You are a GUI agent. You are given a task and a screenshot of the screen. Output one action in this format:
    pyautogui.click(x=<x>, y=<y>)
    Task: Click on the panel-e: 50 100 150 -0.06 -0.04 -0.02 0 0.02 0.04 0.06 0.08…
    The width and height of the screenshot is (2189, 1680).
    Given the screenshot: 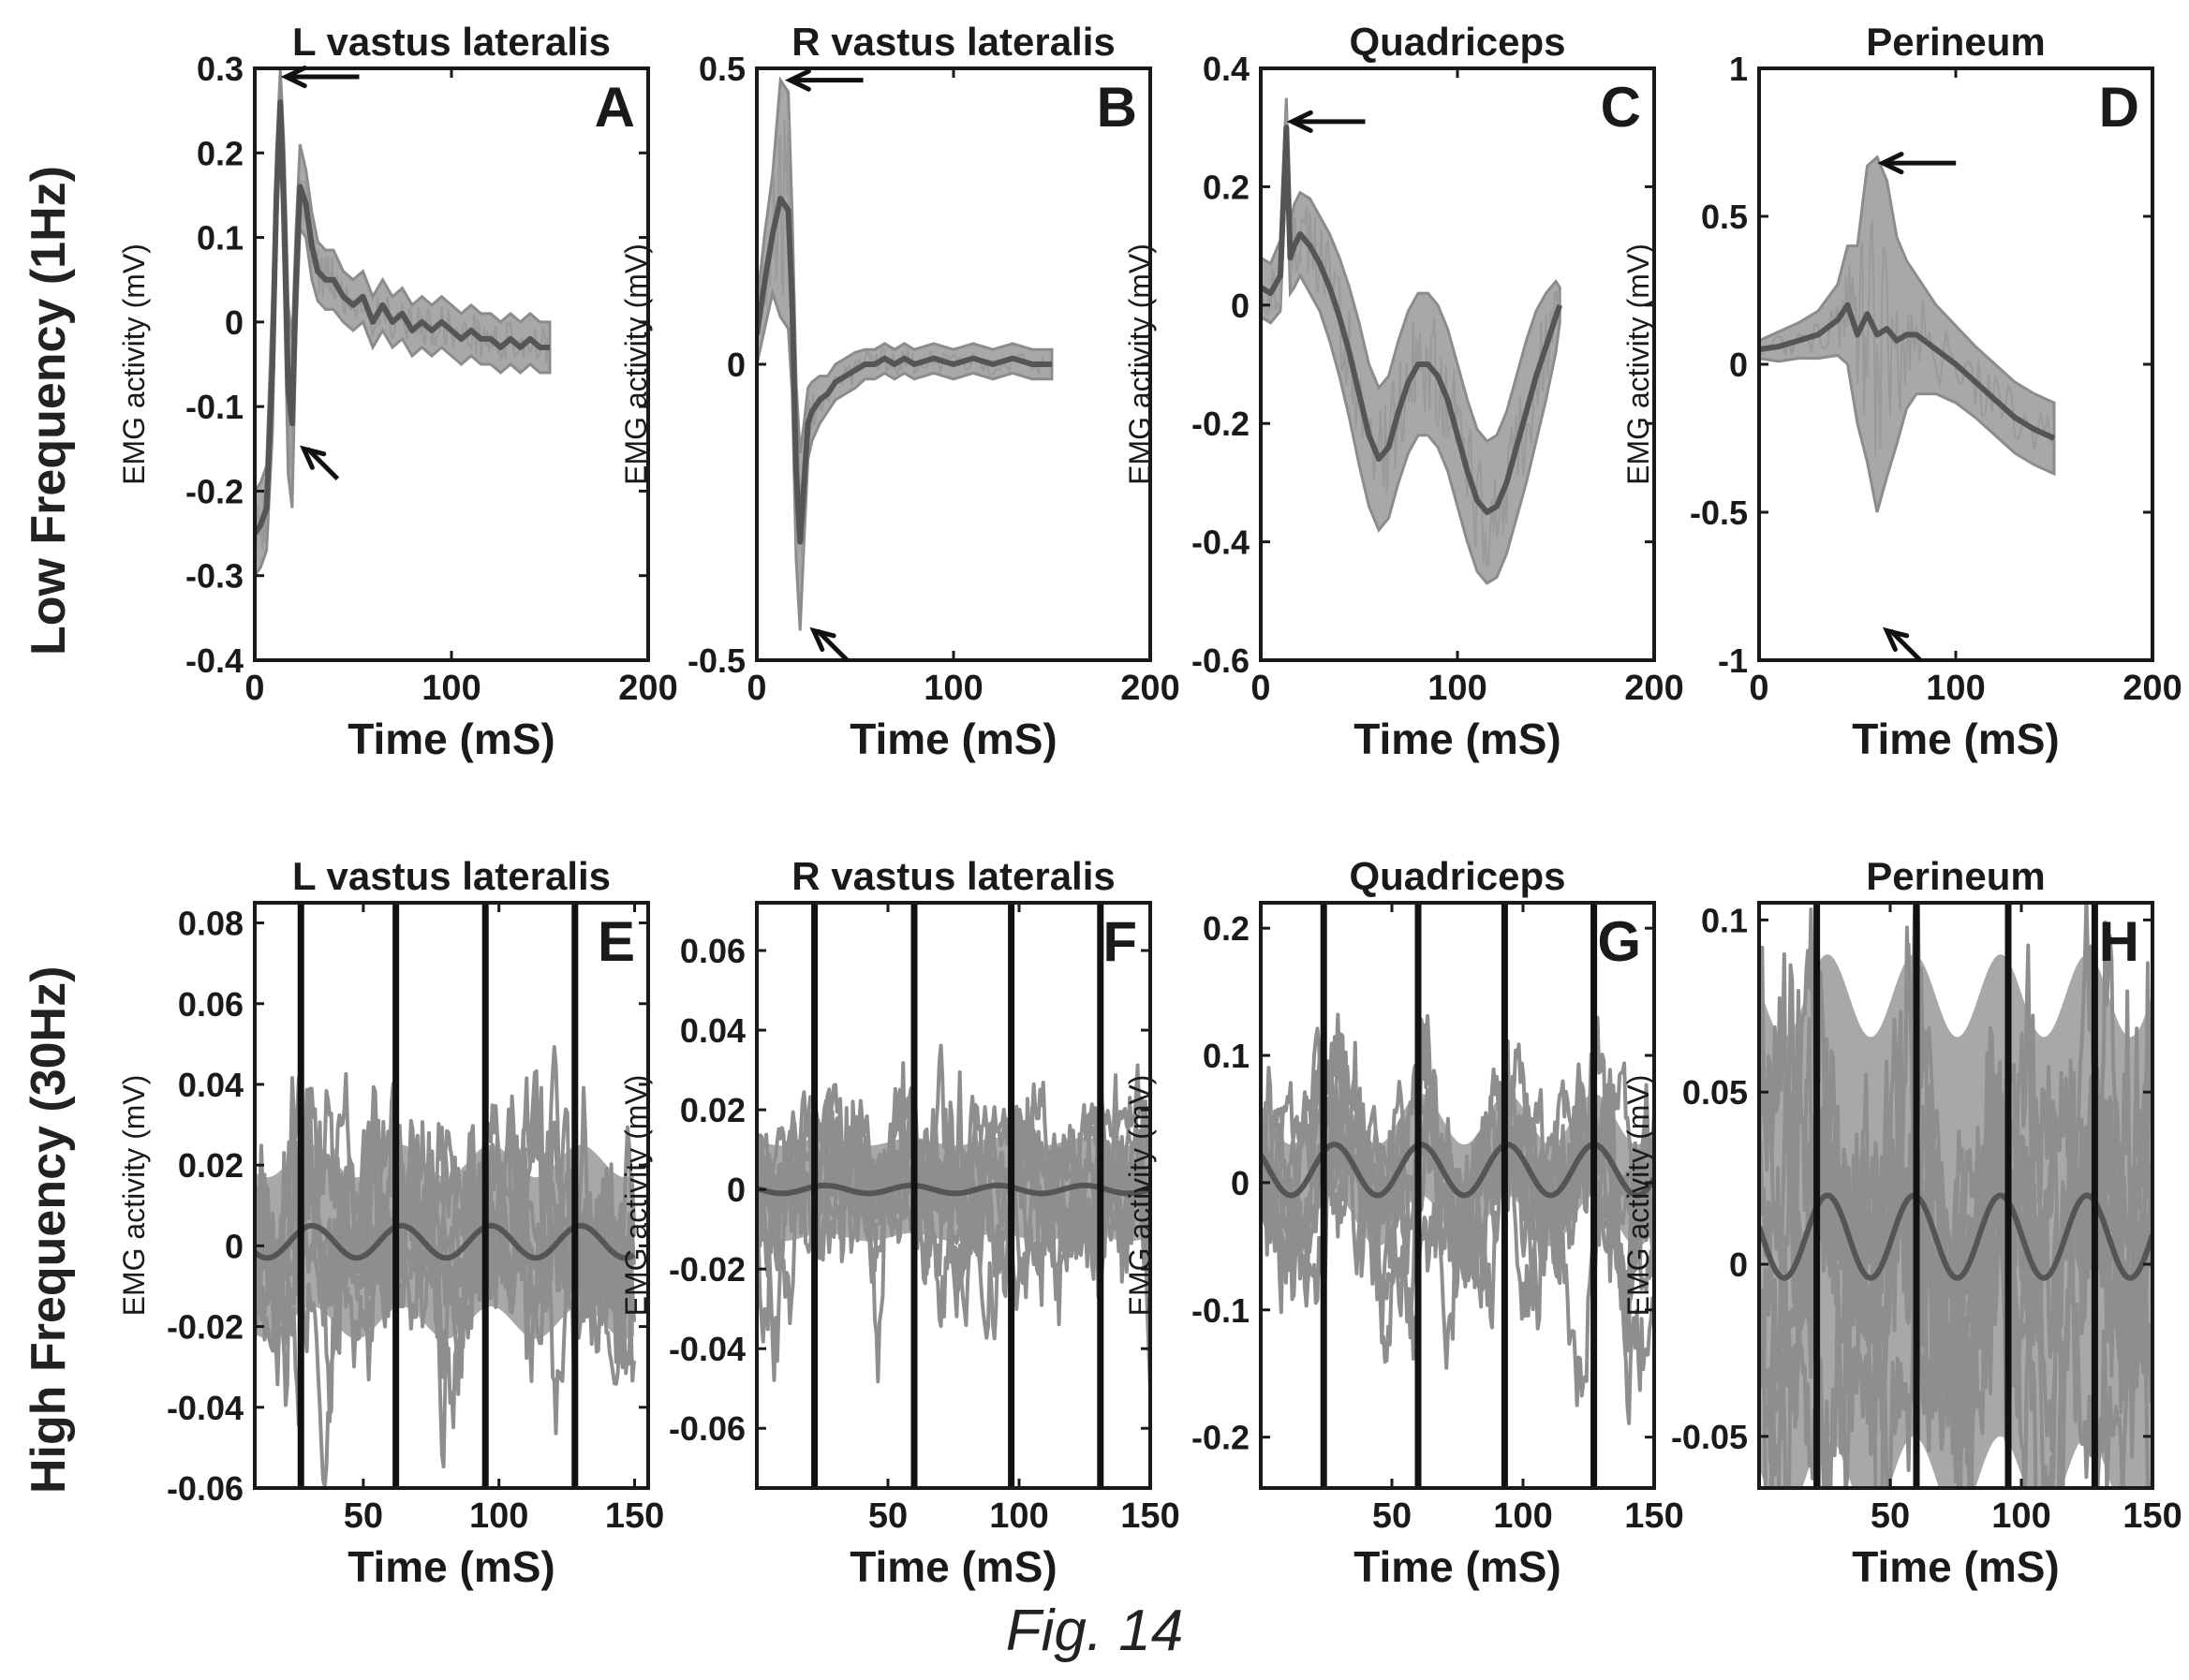 What is the action you would take?
    pyautogui.click(x=390, y=1222)
    